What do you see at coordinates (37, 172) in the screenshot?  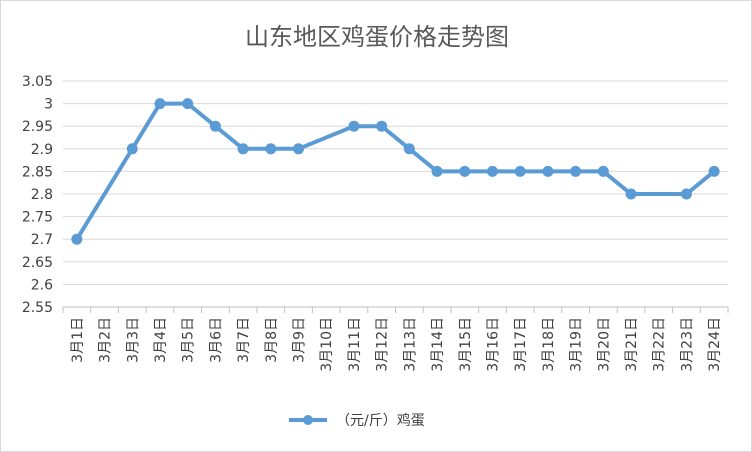 I see `y-tick-label: 2.85` at bounding box center [37, 172].